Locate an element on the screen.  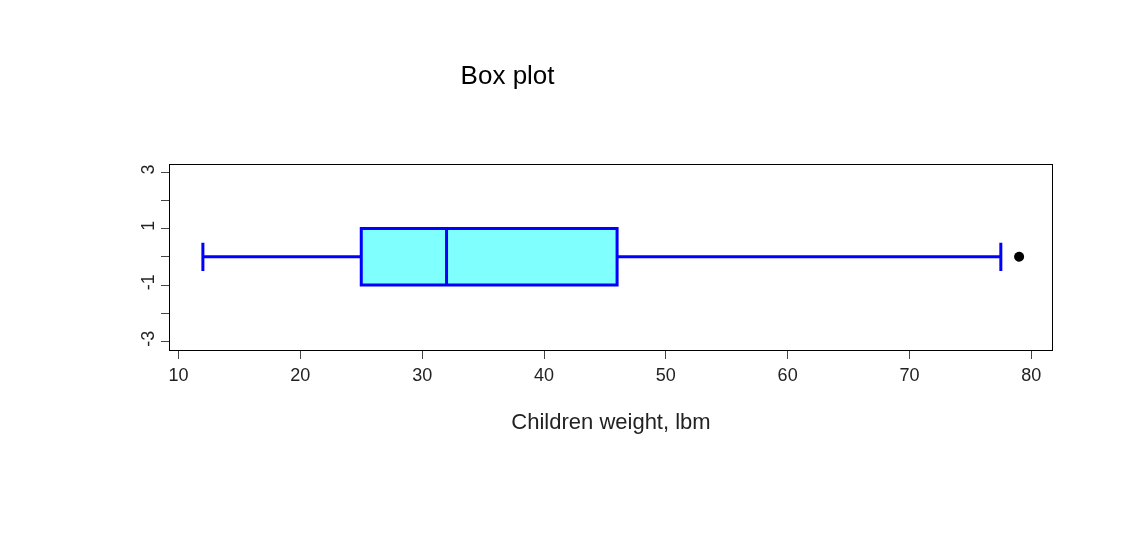
x-tick-label: 60 is located at coordinates (787, 374).